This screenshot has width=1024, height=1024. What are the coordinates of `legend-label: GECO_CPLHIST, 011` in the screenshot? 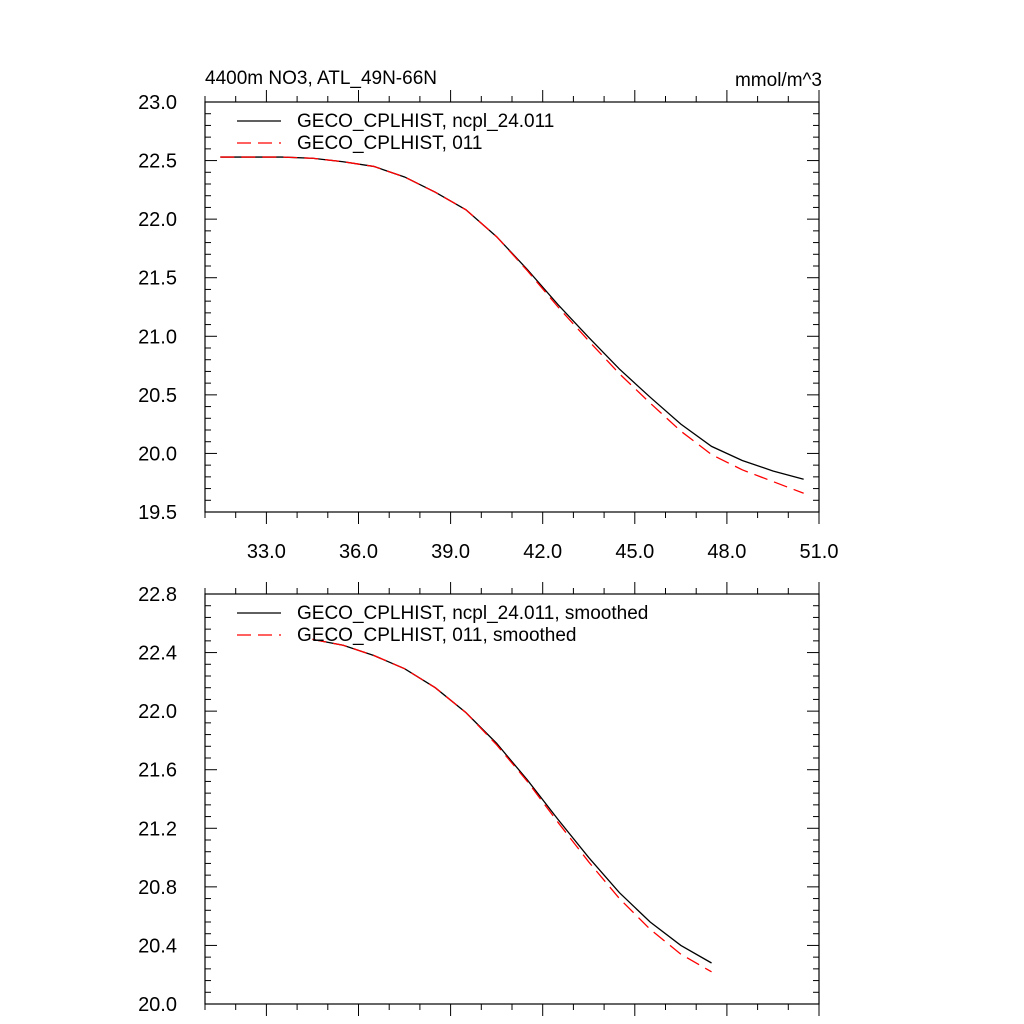 It's located at (390, 143).